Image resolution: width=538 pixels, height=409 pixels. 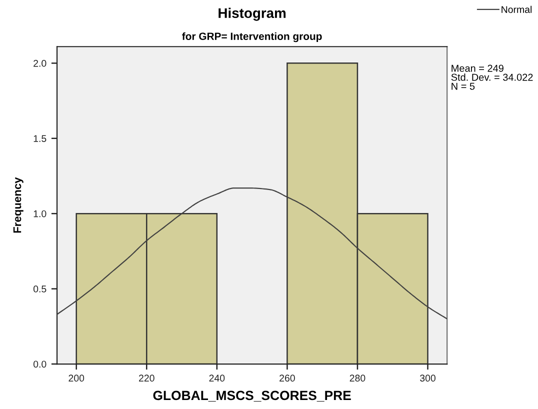 What do you see at coordinates (428, 378) in the screenshot?
I see `x-tick-label: 300` at bounding box center [428, 378].